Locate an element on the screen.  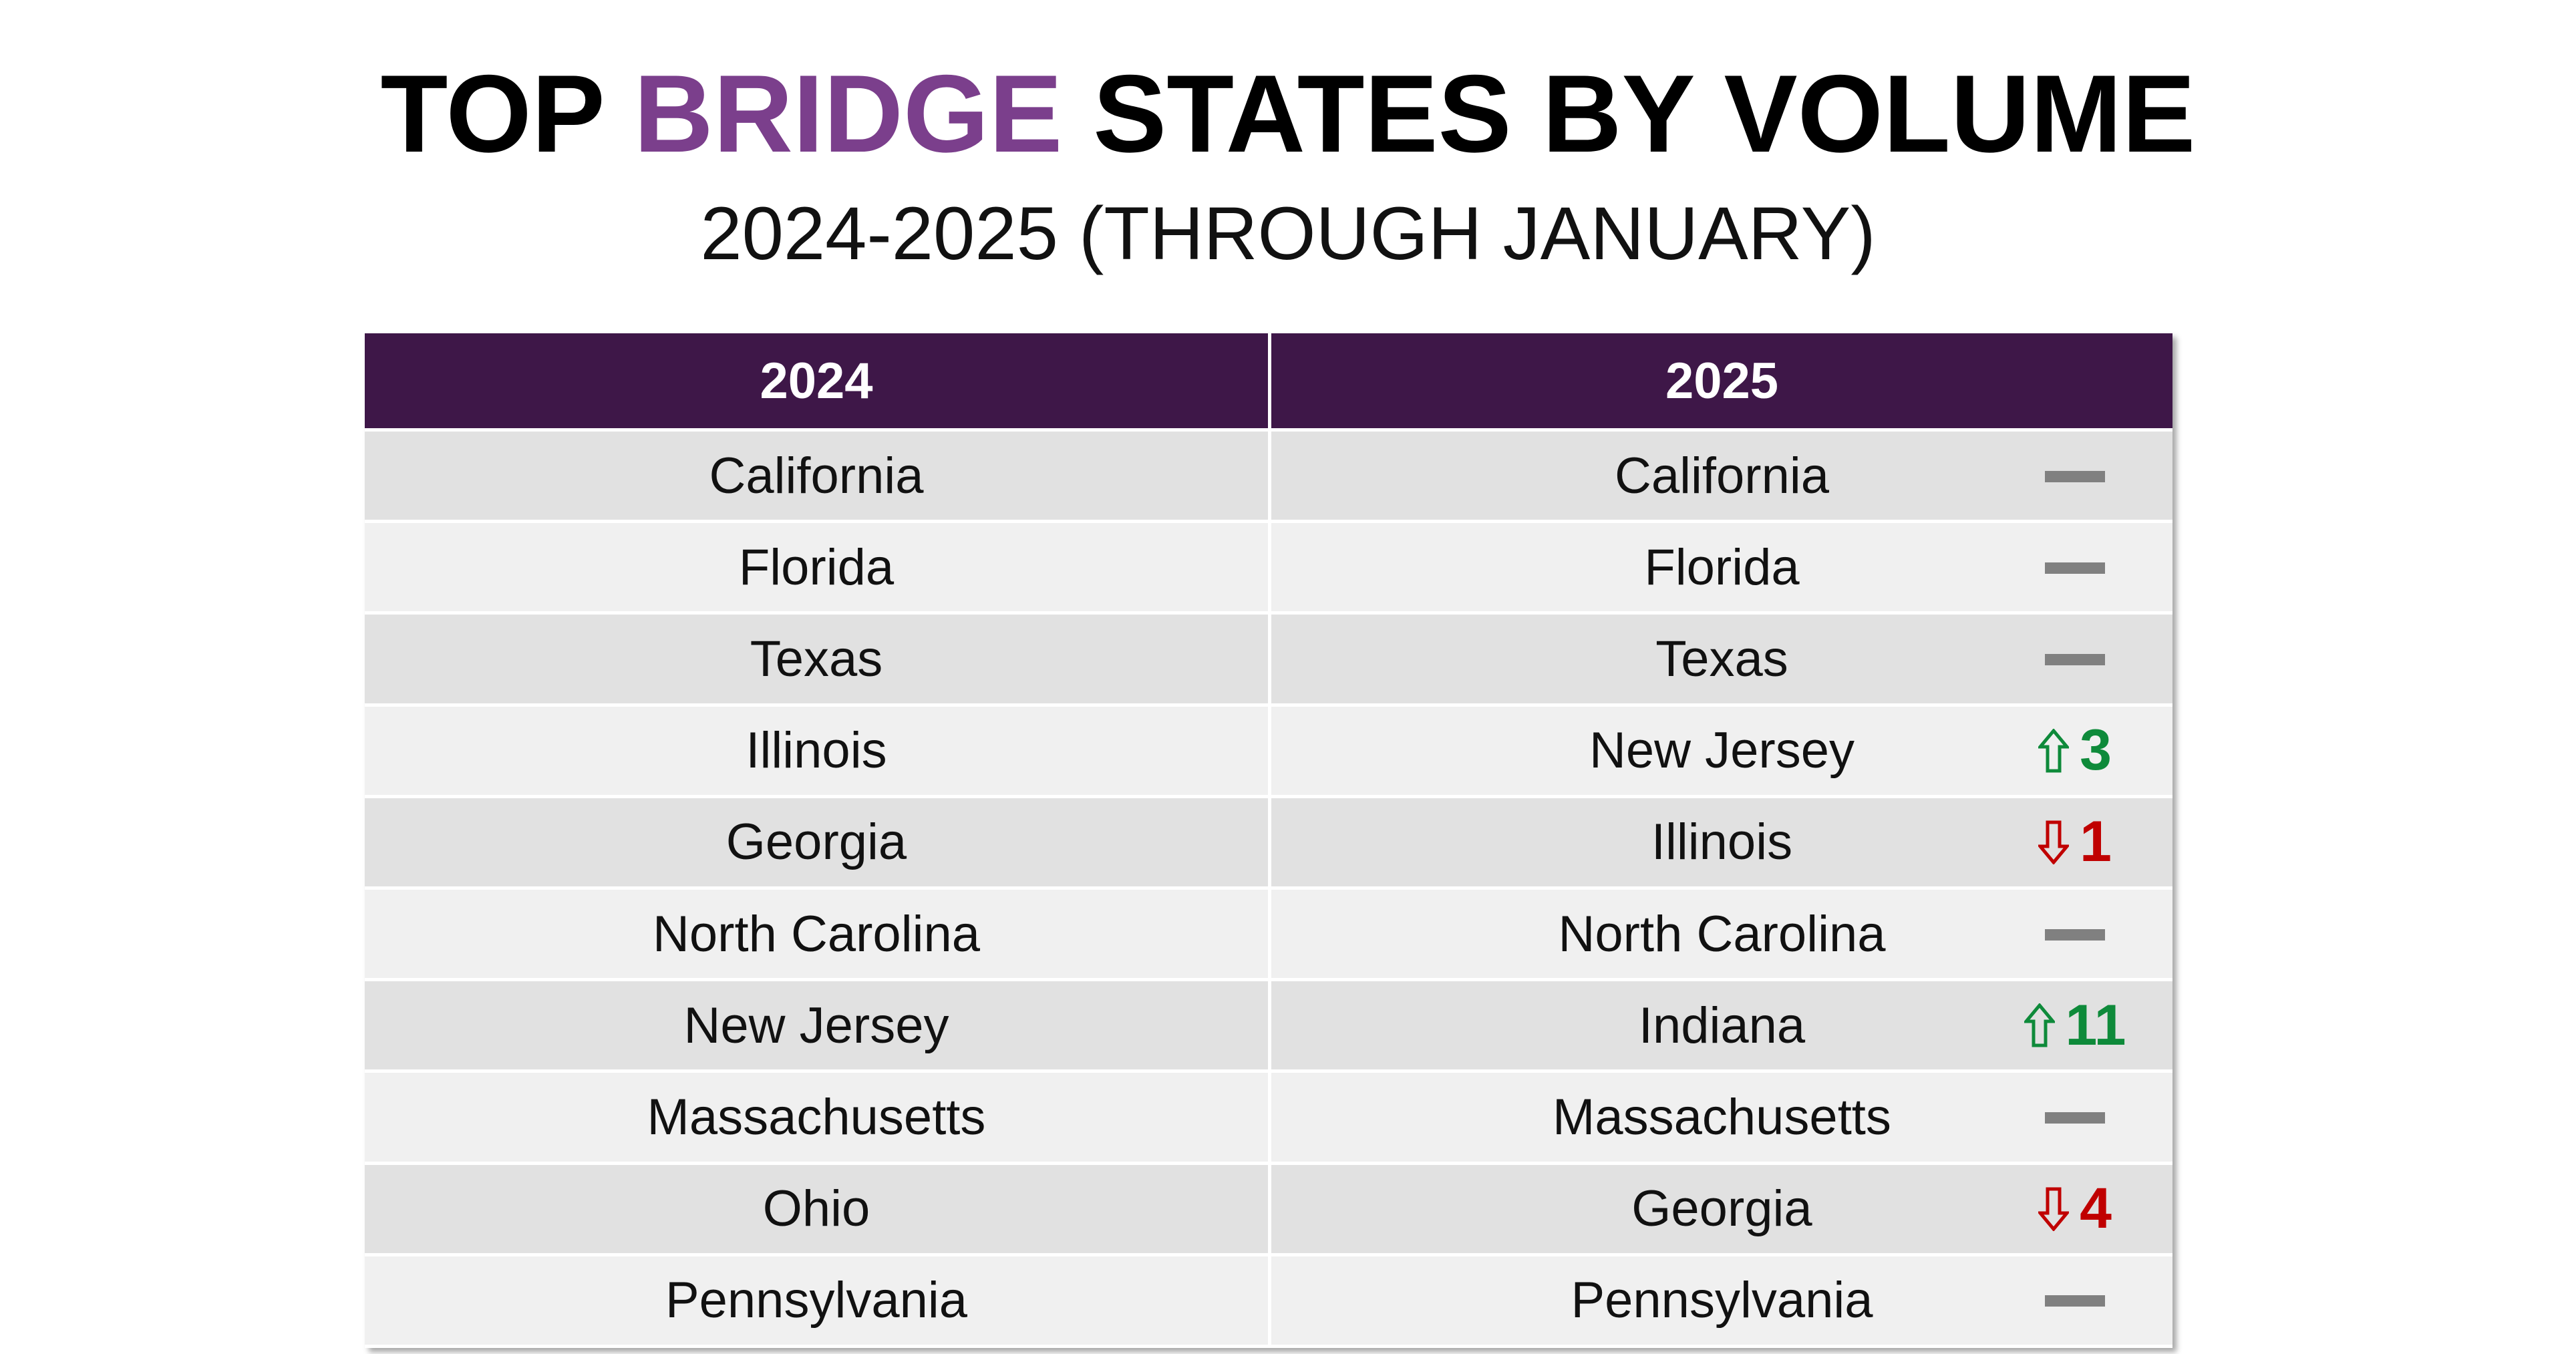
rank-change: 4 is located at coordinates (2074, 1209).